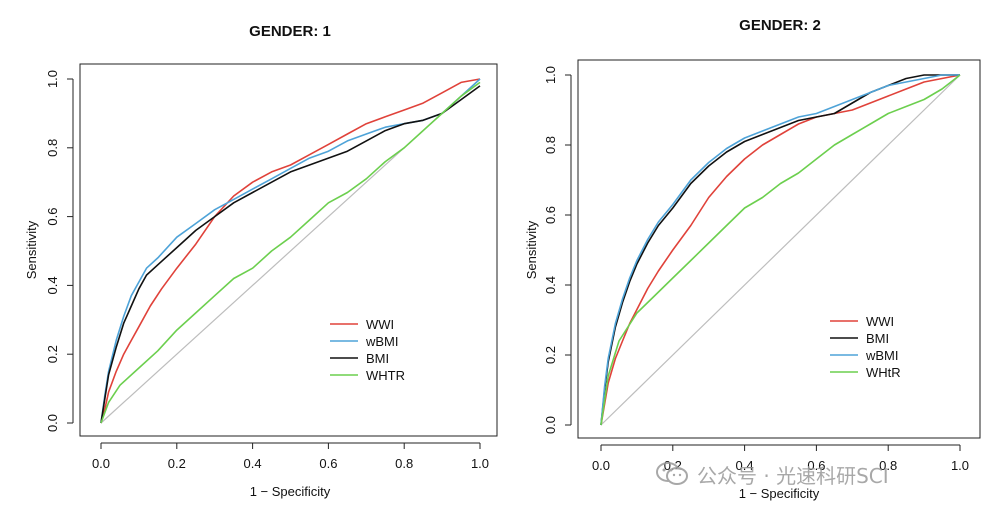 This screenshot has width=1000, height=514. I want to click on wechat-bubble-icon, so click(672, 473).